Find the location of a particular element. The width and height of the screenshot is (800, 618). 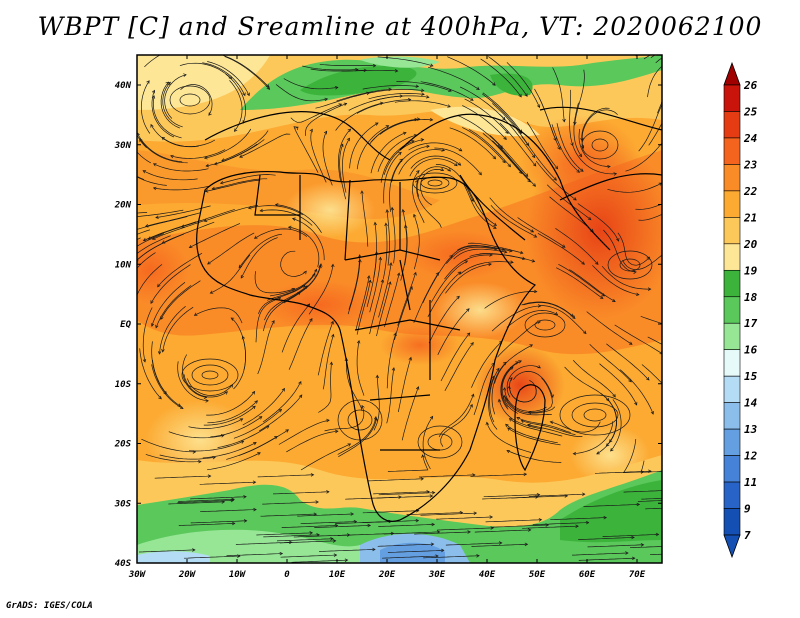

colorbar-box is located at coordinates (732, 283).